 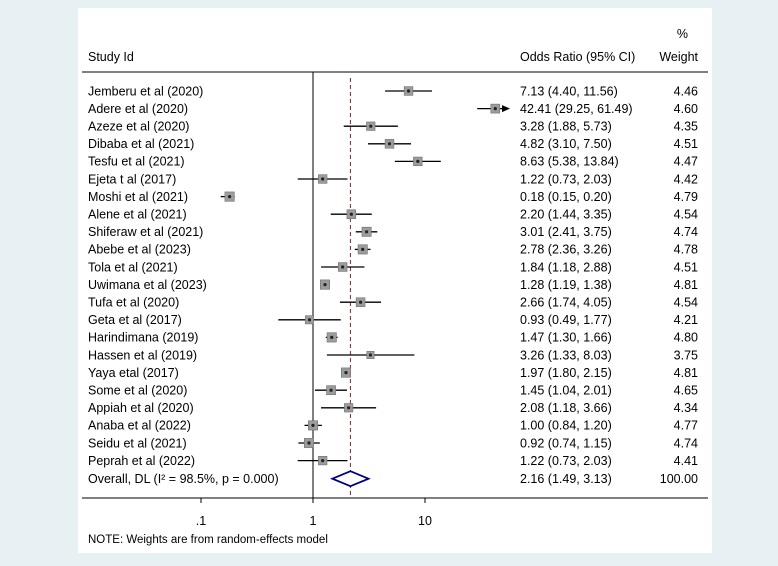 What do you see at coordinates (686, 91) in the screenshot?
I see `study-weight-value: 4.46` at bounding box center [686, 91].